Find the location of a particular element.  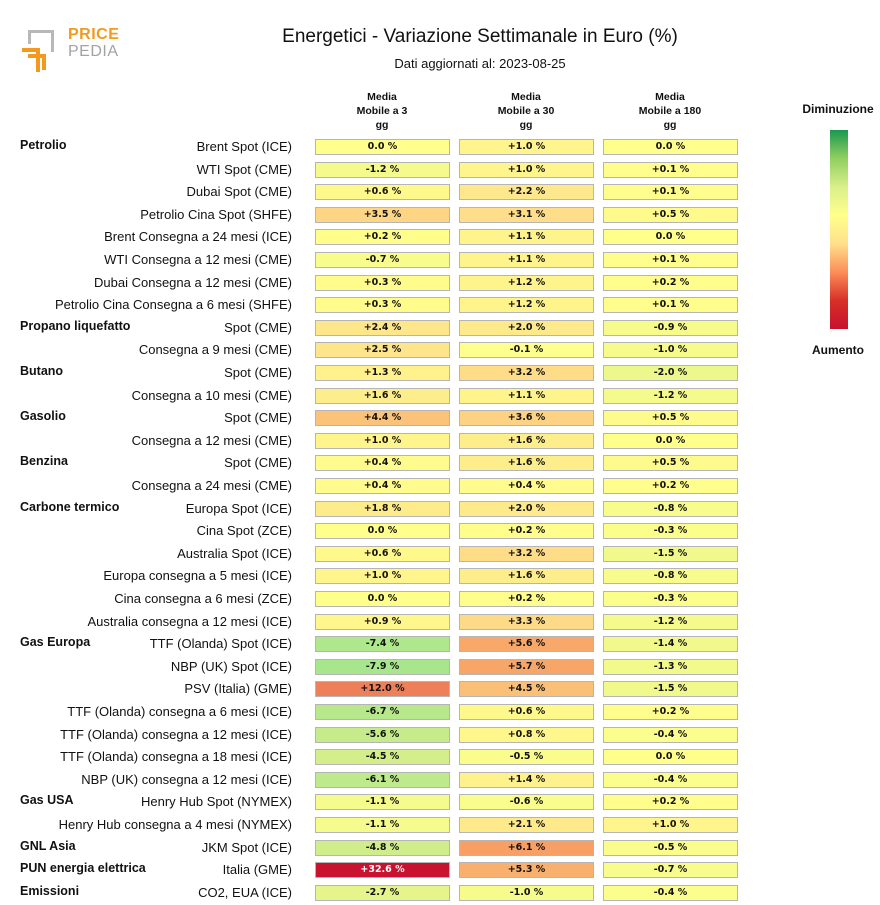

row-label: NBP (UK) Spot (ICE) is located at coordinates (231, 666).